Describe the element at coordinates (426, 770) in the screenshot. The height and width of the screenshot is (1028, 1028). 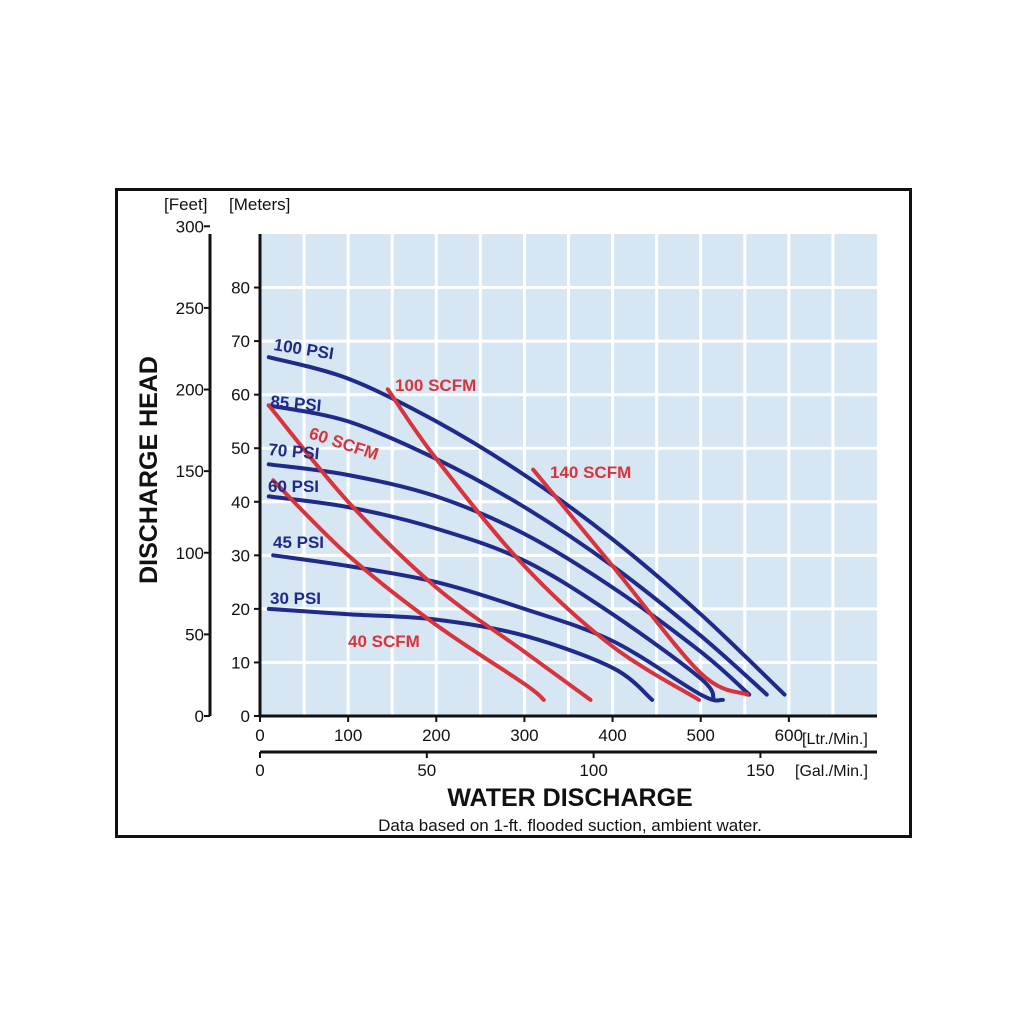
I see `x-secondary-tick-label: 50` at that location.